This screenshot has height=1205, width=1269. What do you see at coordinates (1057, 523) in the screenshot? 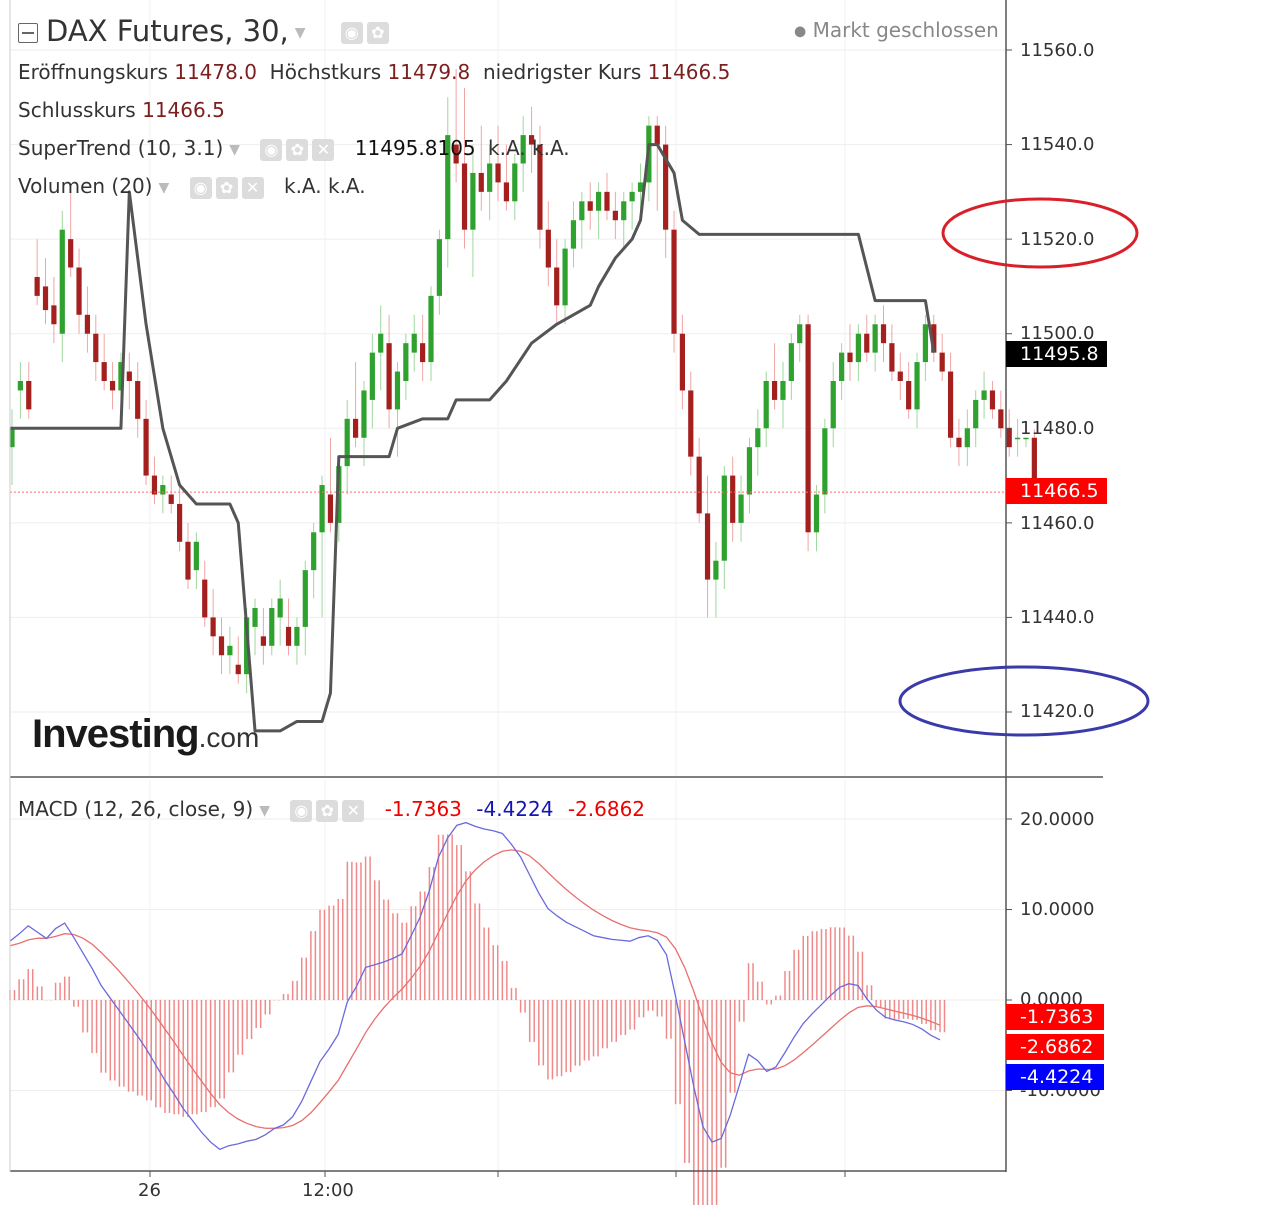
I see `price-tick: 11460.0` at bounding box center [1057, 523].